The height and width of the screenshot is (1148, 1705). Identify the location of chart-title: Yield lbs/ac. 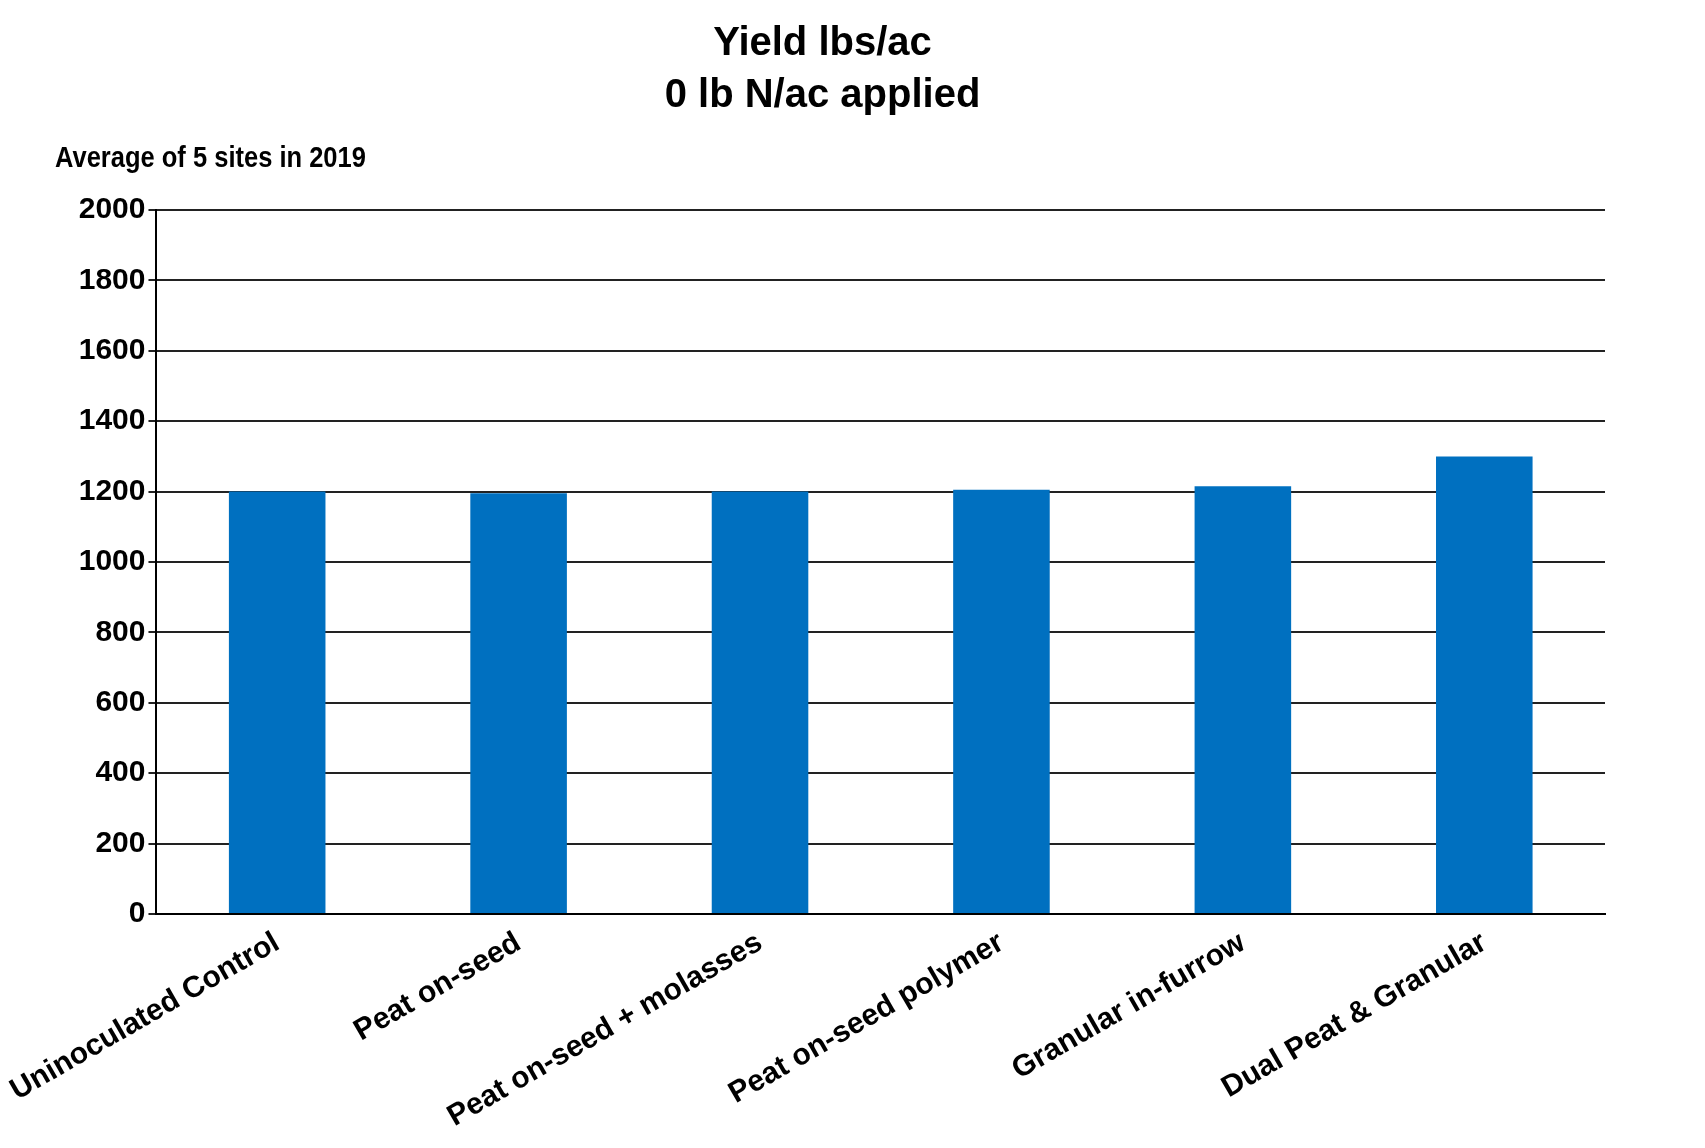
(822, 41).